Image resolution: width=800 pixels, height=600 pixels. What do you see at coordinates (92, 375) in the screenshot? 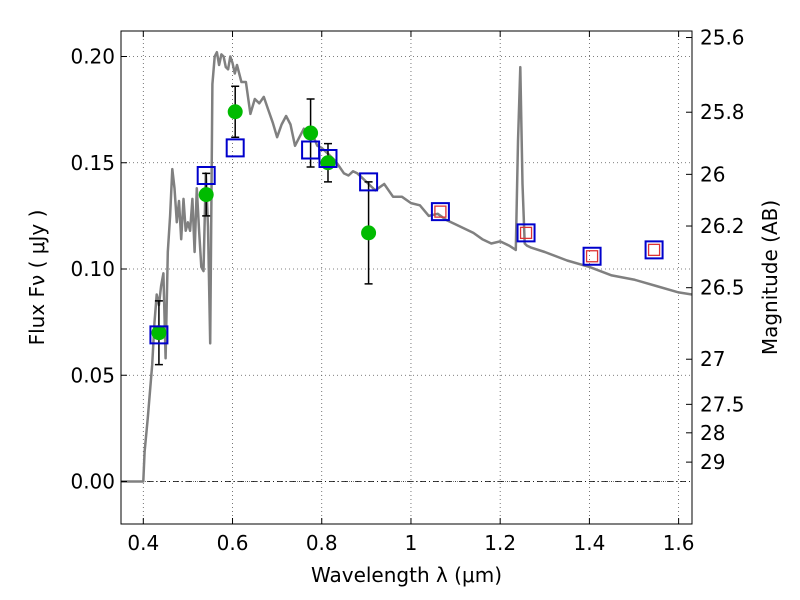
I see `y-tick-label: 0.05` at bounding box center [92, 375].